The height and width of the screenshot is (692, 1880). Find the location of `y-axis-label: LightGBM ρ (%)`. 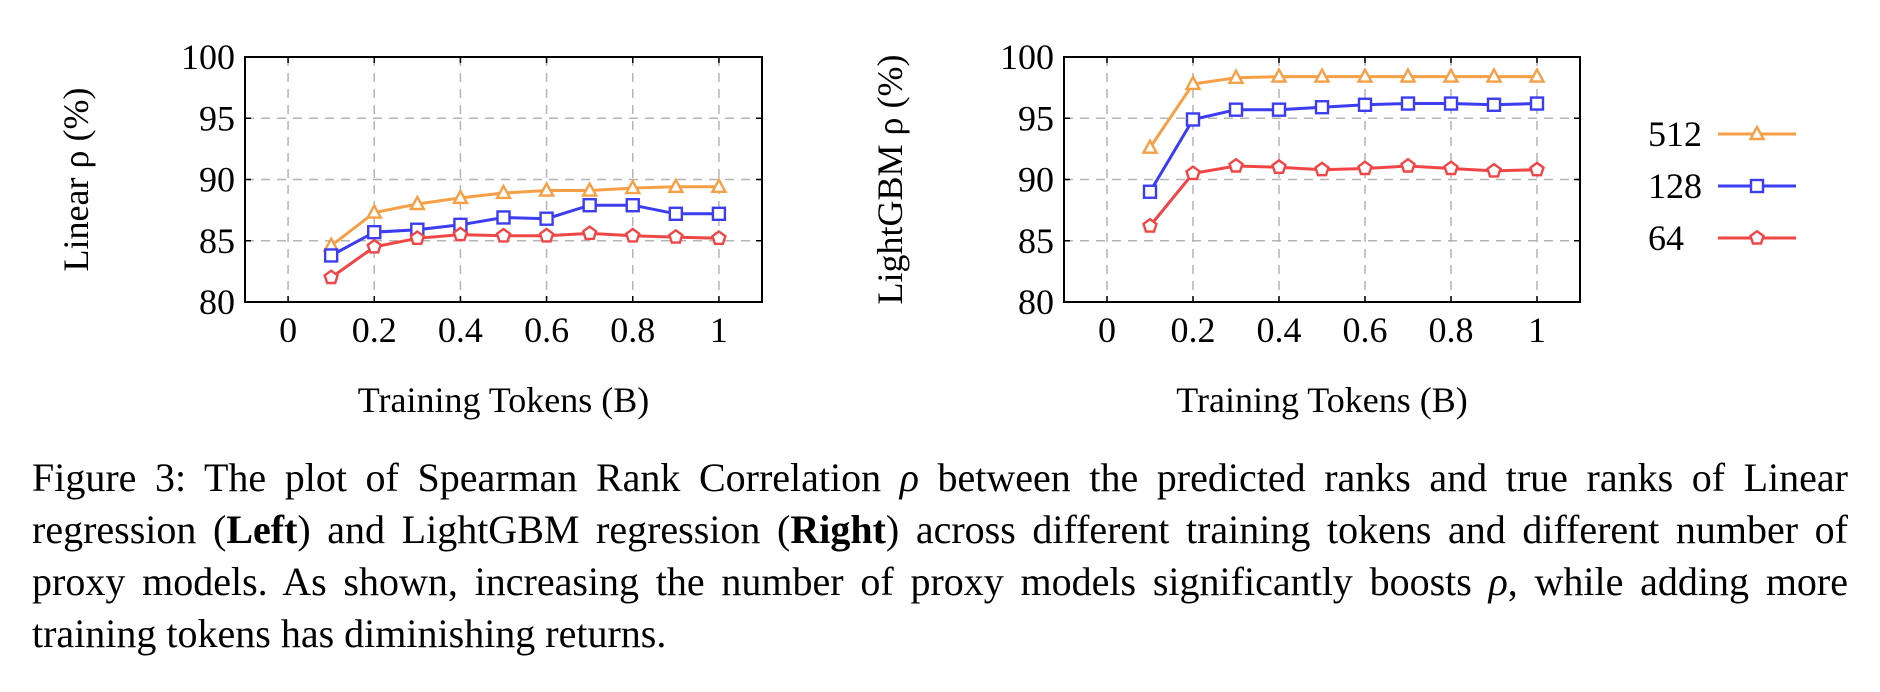

y-axis-label: LightGBM ρ (%) is located at coordinates (890, 180).